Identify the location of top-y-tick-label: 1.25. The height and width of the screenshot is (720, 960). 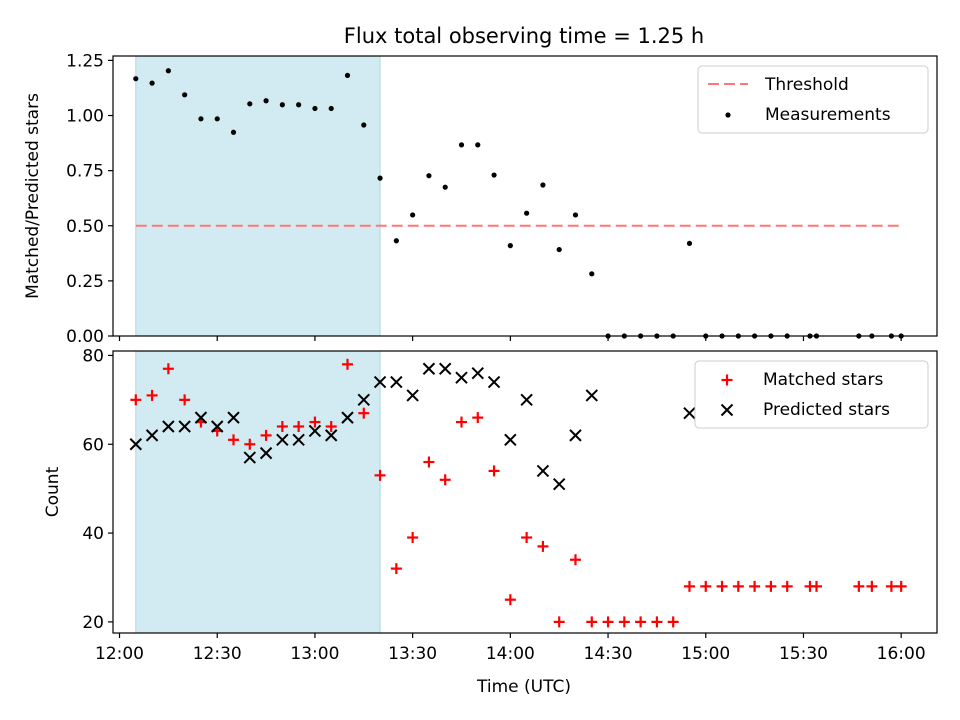
(85, 61).